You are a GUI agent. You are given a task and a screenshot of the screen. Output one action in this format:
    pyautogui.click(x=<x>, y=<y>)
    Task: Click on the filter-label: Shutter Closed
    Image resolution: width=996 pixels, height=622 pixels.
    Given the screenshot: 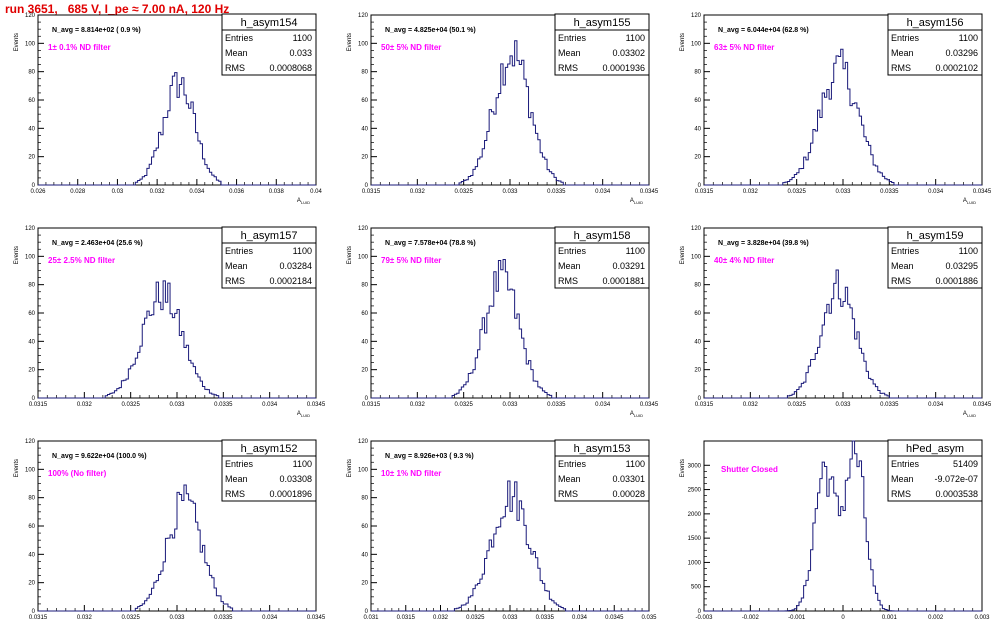 What is the action you would take?
    pyautogui.click(x=749, y=469)
    